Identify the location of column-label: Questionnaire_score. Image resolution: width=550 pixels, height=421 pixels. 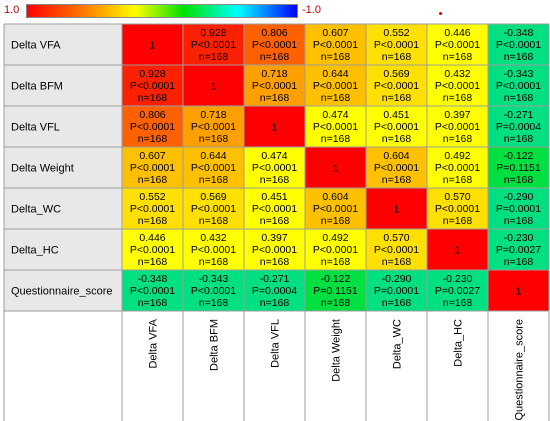
(520, 370).